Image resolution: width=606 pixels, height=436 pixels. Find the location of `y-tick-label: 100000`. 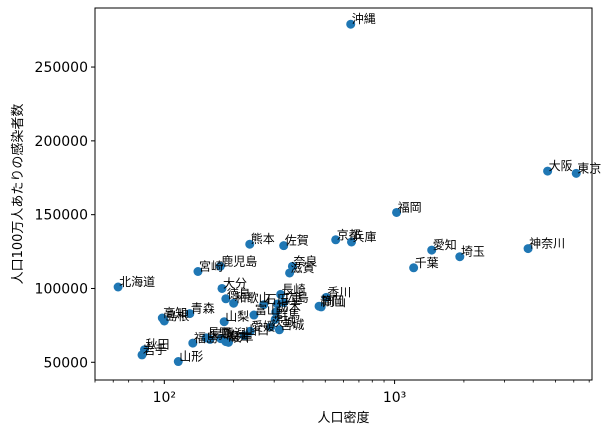

y-tick-label: 100000 is located at coordinates (61, 289).